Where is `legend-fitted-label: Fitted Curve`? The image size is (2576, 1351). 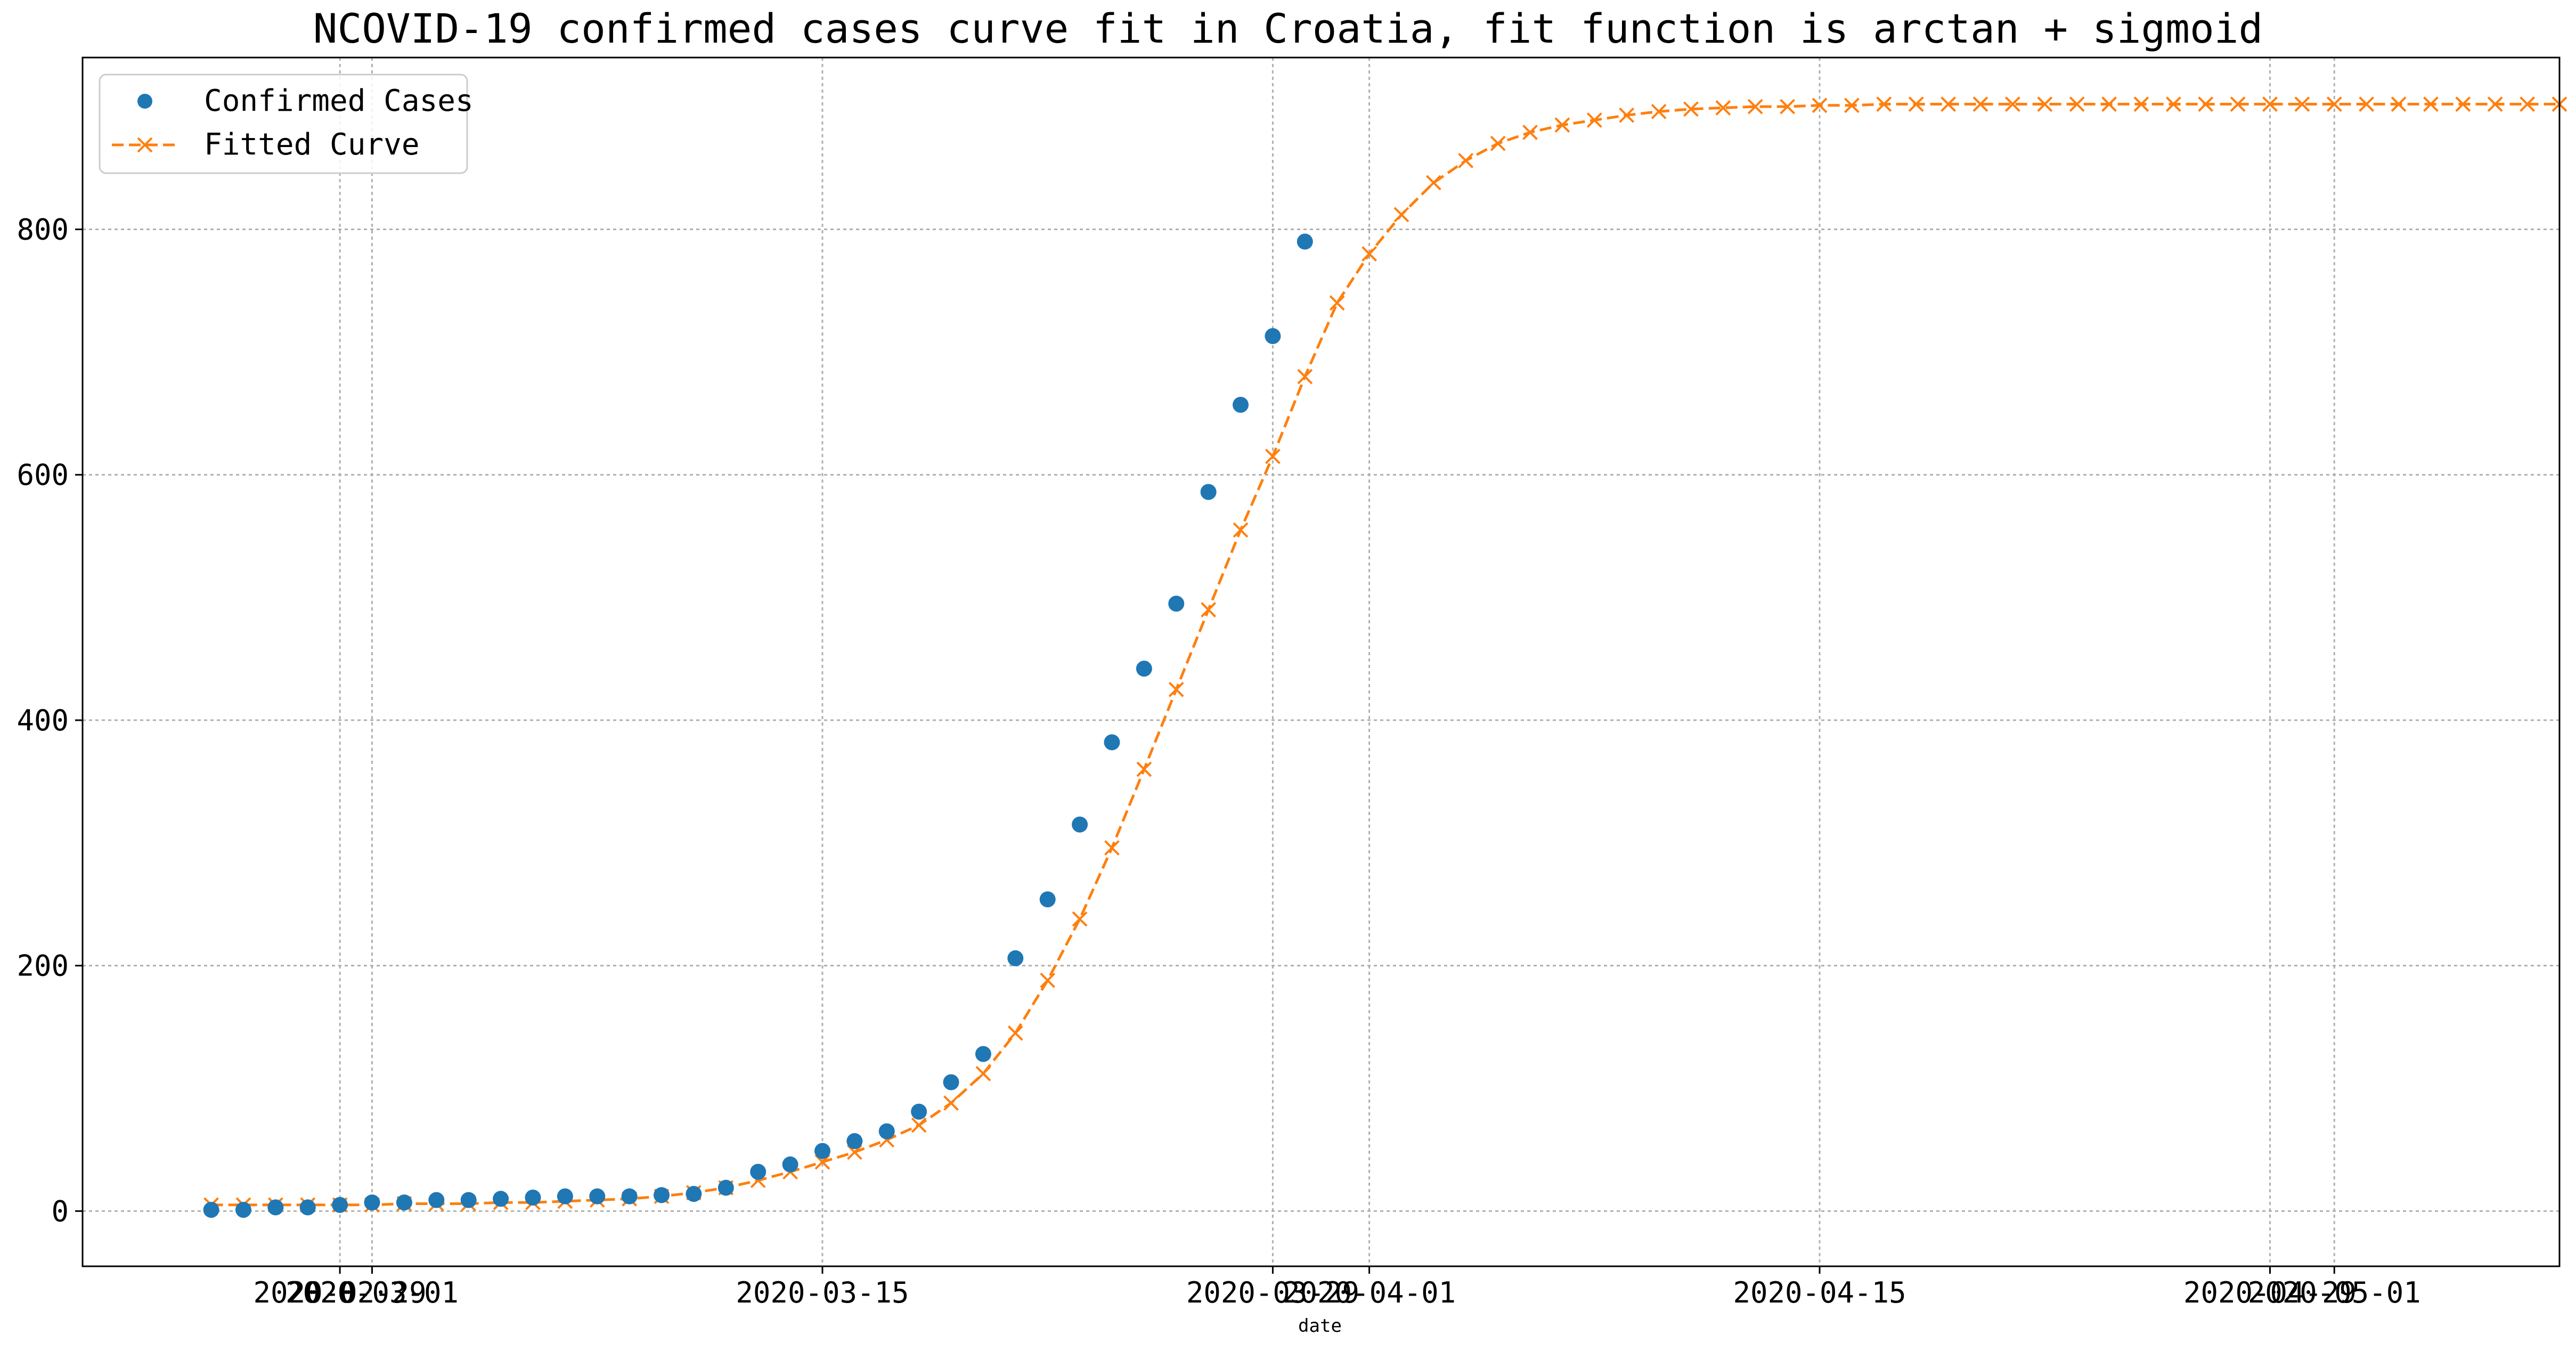 legend-fitted-label: Fitted Curve is located at coordinates (312, 144).